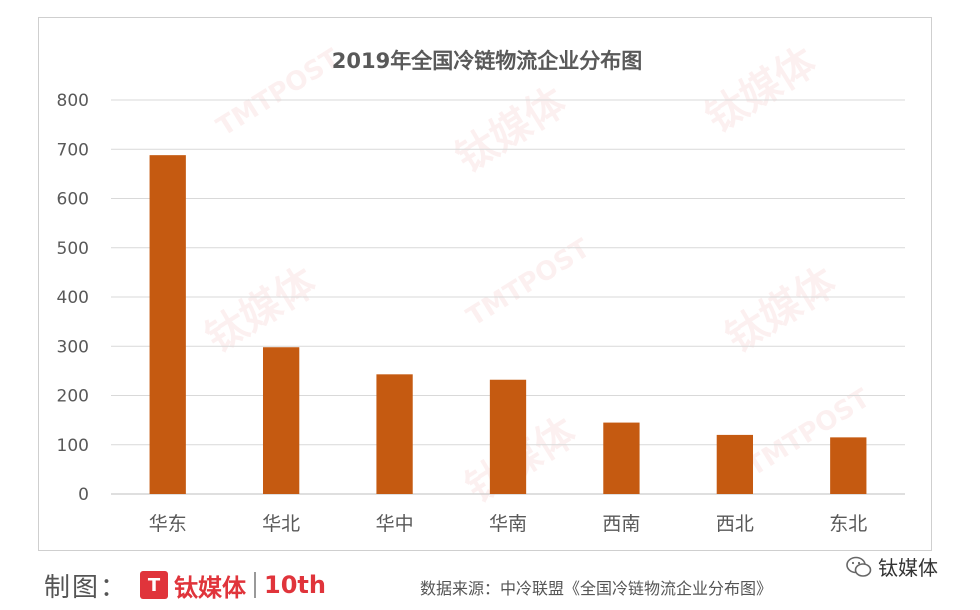  What do you see at coordinates (859, 566) in the screenshot?
I see `wechat-icon` at bounding box center [859, 566].